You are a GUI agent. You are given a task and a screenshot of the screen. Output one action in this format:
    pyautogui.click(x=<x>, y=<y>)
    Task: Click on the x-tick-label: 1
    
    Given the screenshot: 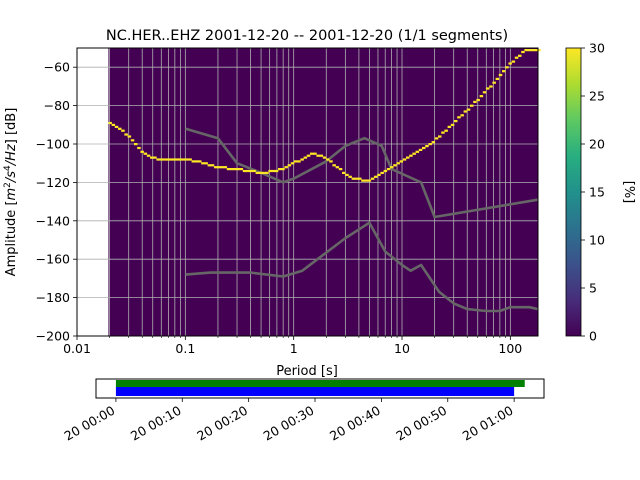 What is the action you would take?
    pyautogui.click(x=294, y=348)
    